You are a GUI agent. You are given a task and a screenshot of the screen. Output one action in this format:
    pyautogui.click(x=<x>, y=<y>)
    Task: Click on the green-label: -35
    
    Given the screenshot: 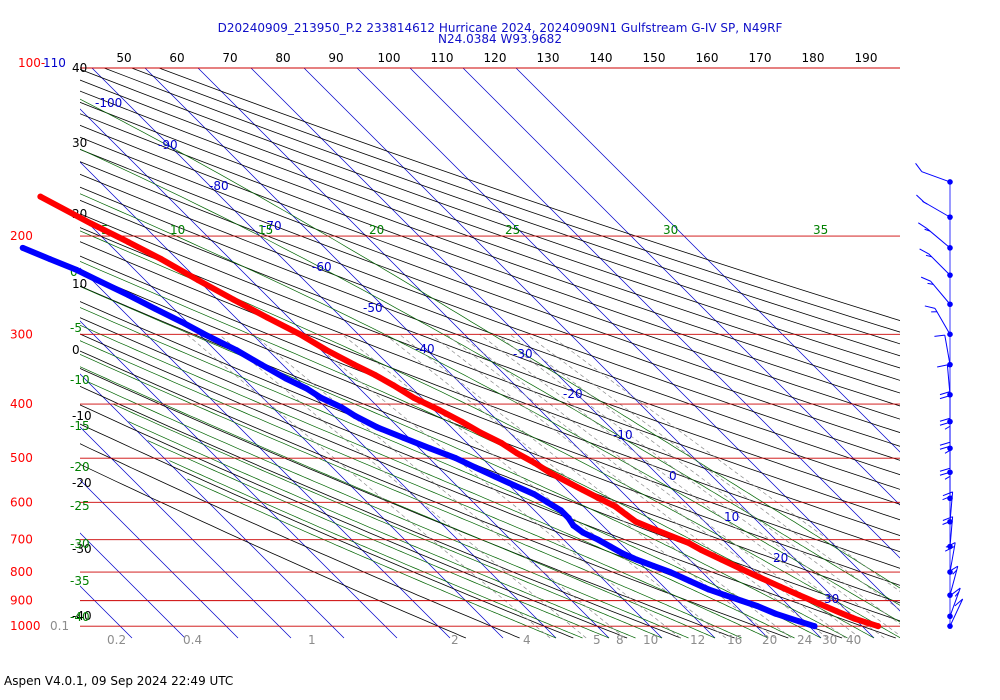 What is the action you would take?
    pyautogui.click(x=80, y=581)
    